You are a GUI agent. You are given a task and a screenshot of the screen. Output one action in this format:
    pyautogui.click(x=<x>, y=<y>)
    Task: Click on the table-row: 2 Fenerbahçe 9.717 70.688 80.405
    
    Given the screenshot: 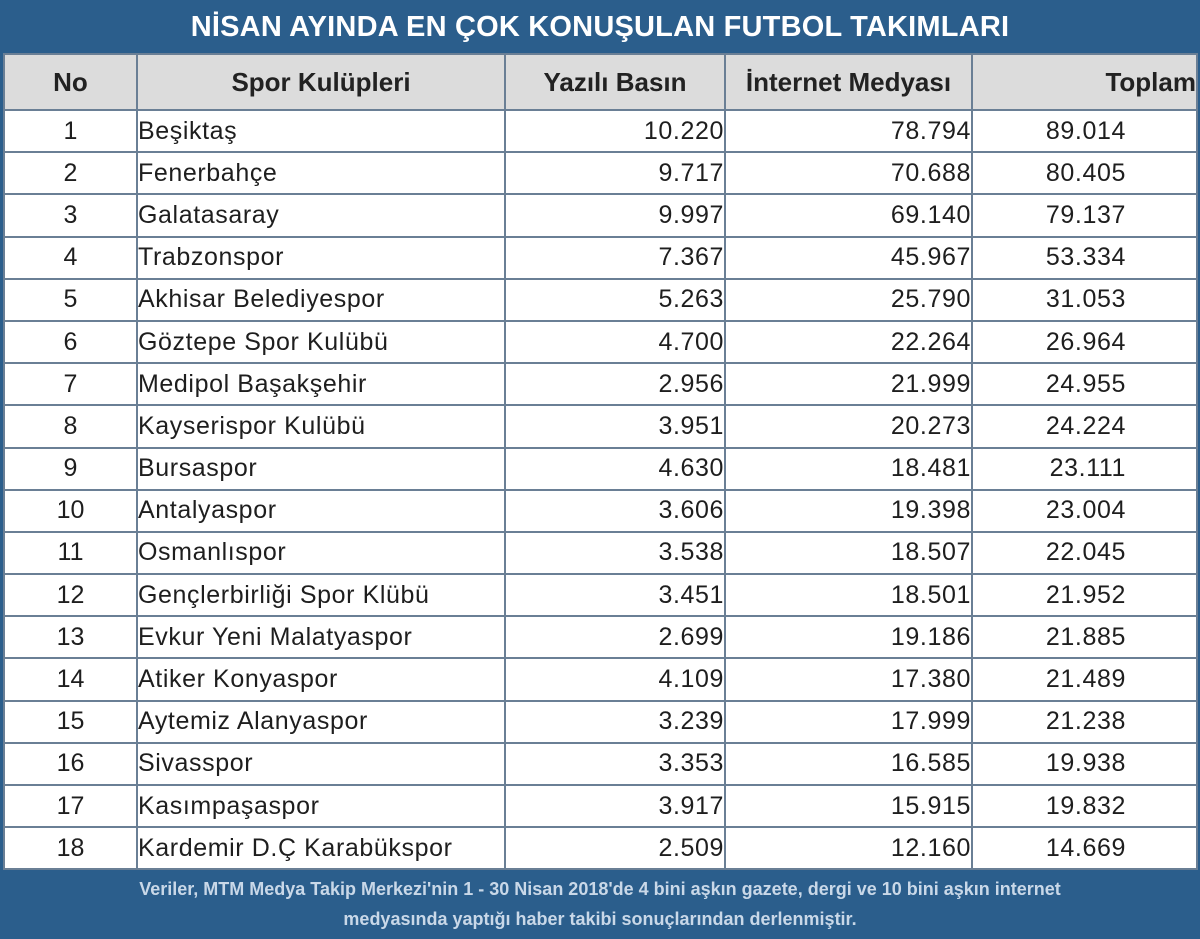 What is the action you would take?
    pyautogui.click(x=600, y=173)
    